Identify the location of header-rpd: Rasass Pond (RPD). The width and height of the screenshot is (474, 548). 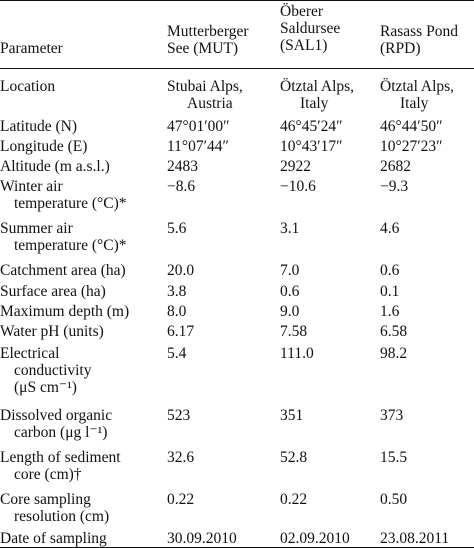
(419, 40).